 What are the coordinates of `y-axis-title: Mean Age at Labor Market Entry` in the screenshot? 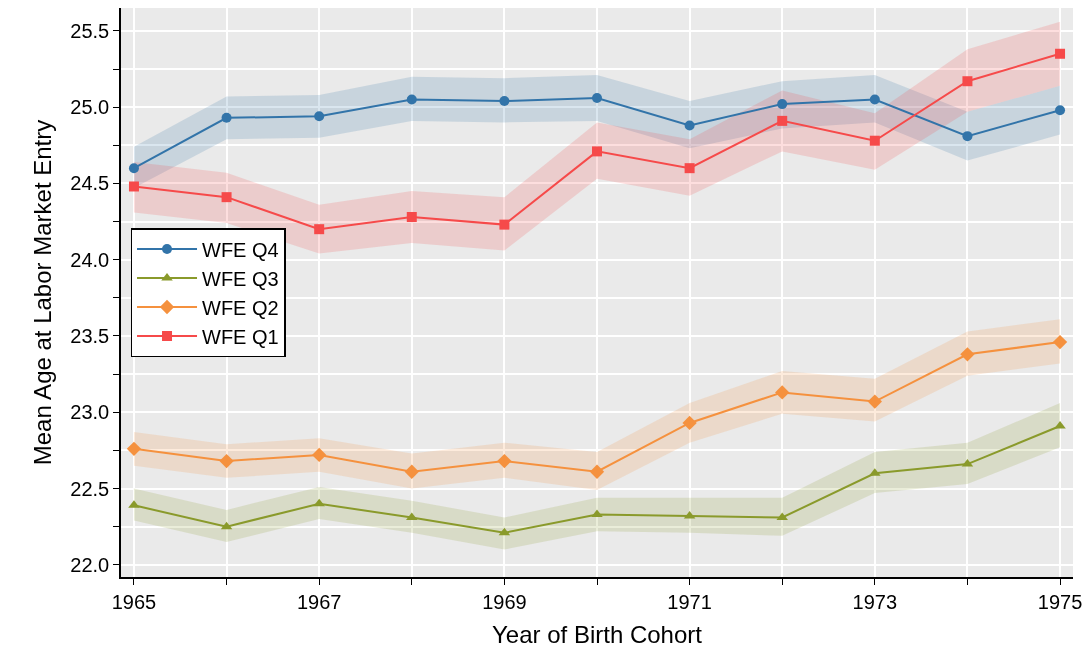 It's located at (42, 292).